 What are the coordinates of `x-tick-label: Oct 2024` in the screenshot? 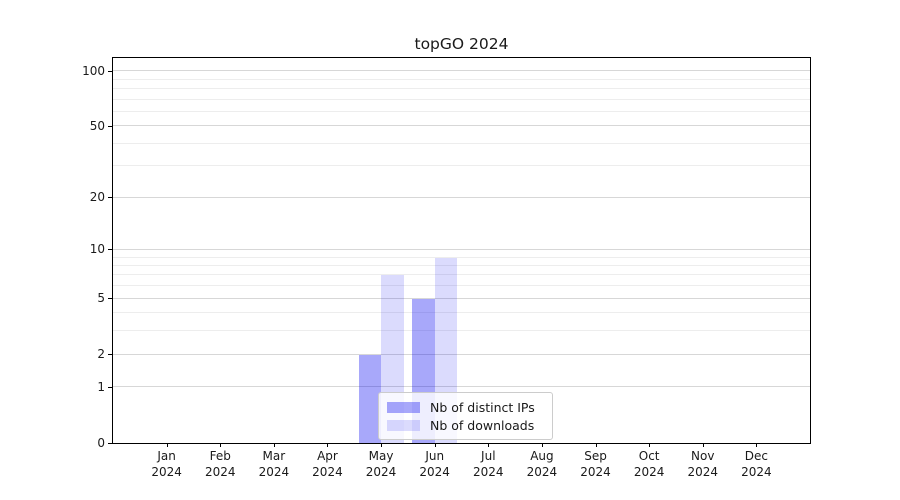 It's located at (649, 464).